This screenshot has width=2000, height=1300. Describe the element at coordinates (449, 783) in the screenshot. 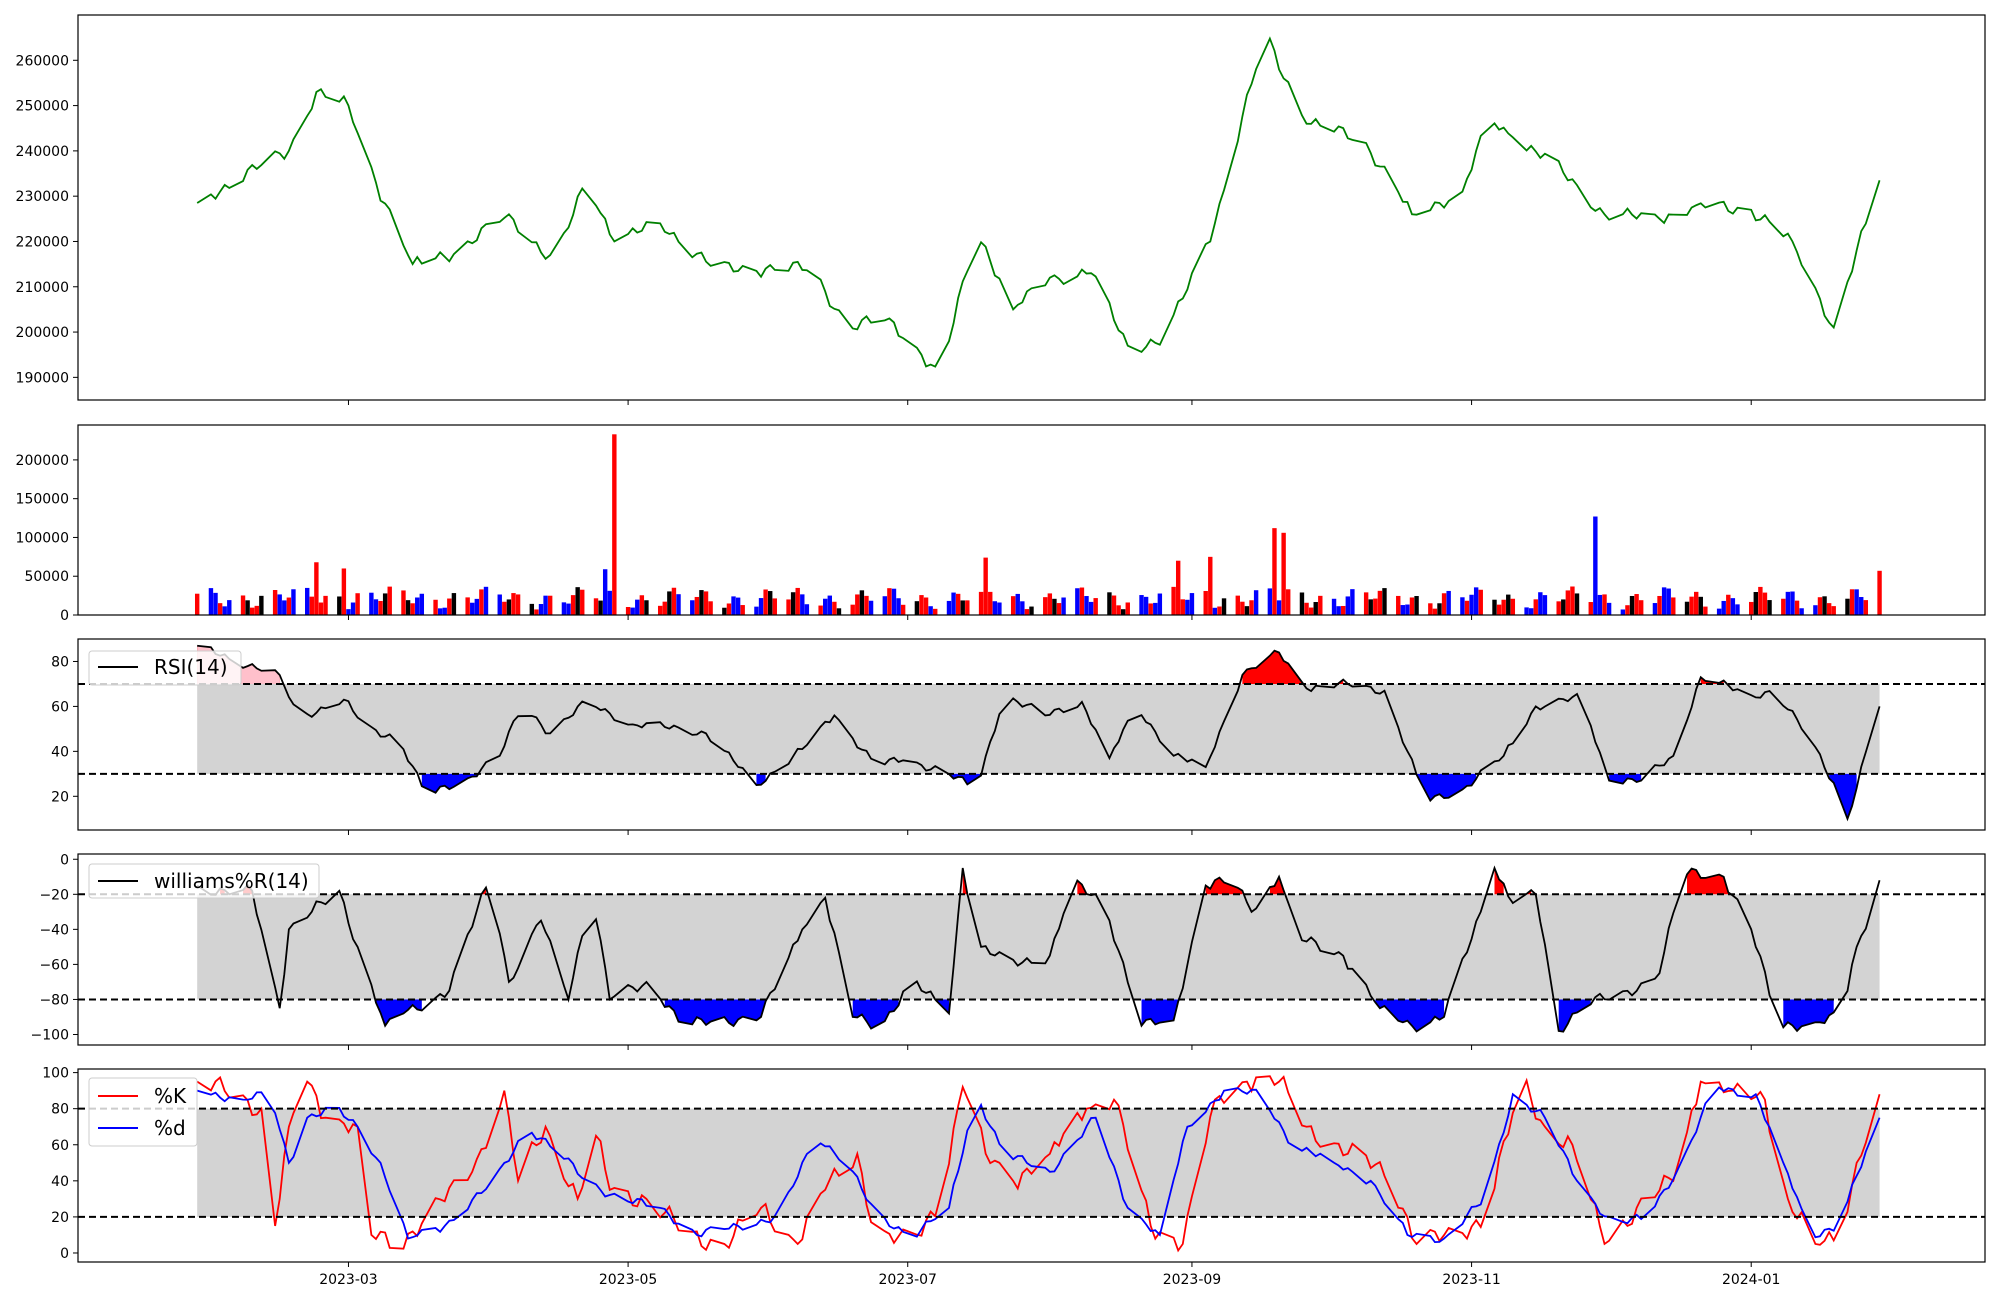

I see `rsi-oversold-fill` at that location.